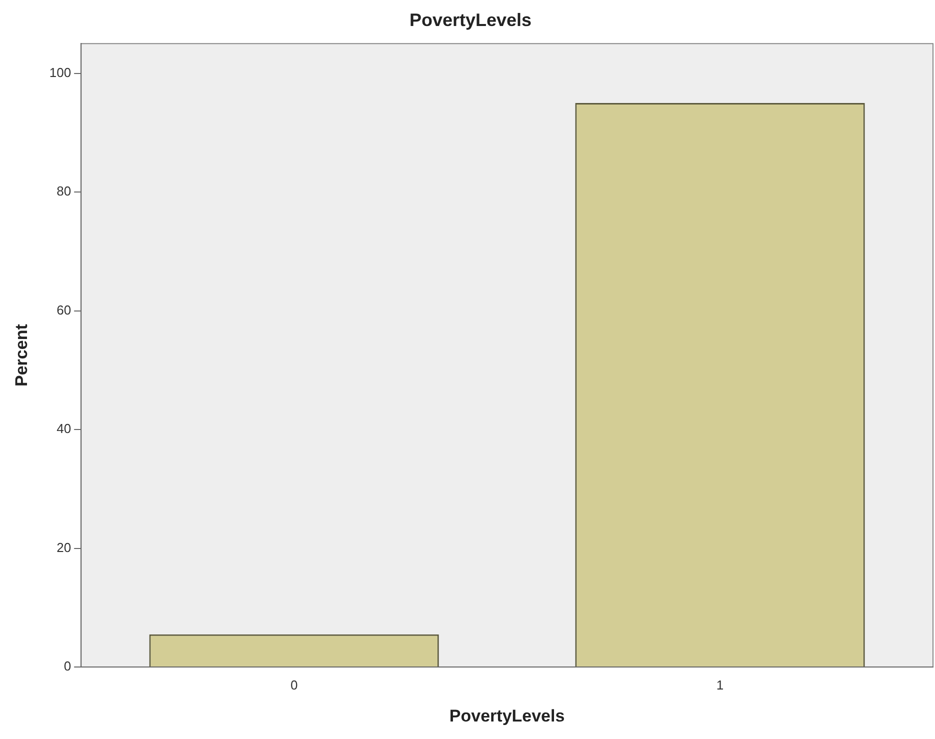 This screenshot has height=739, width=935. What do you see at coordinates (64, 191) in the screenshot?
I see `y-tick-label: 80` at bounding box center [64, 191].